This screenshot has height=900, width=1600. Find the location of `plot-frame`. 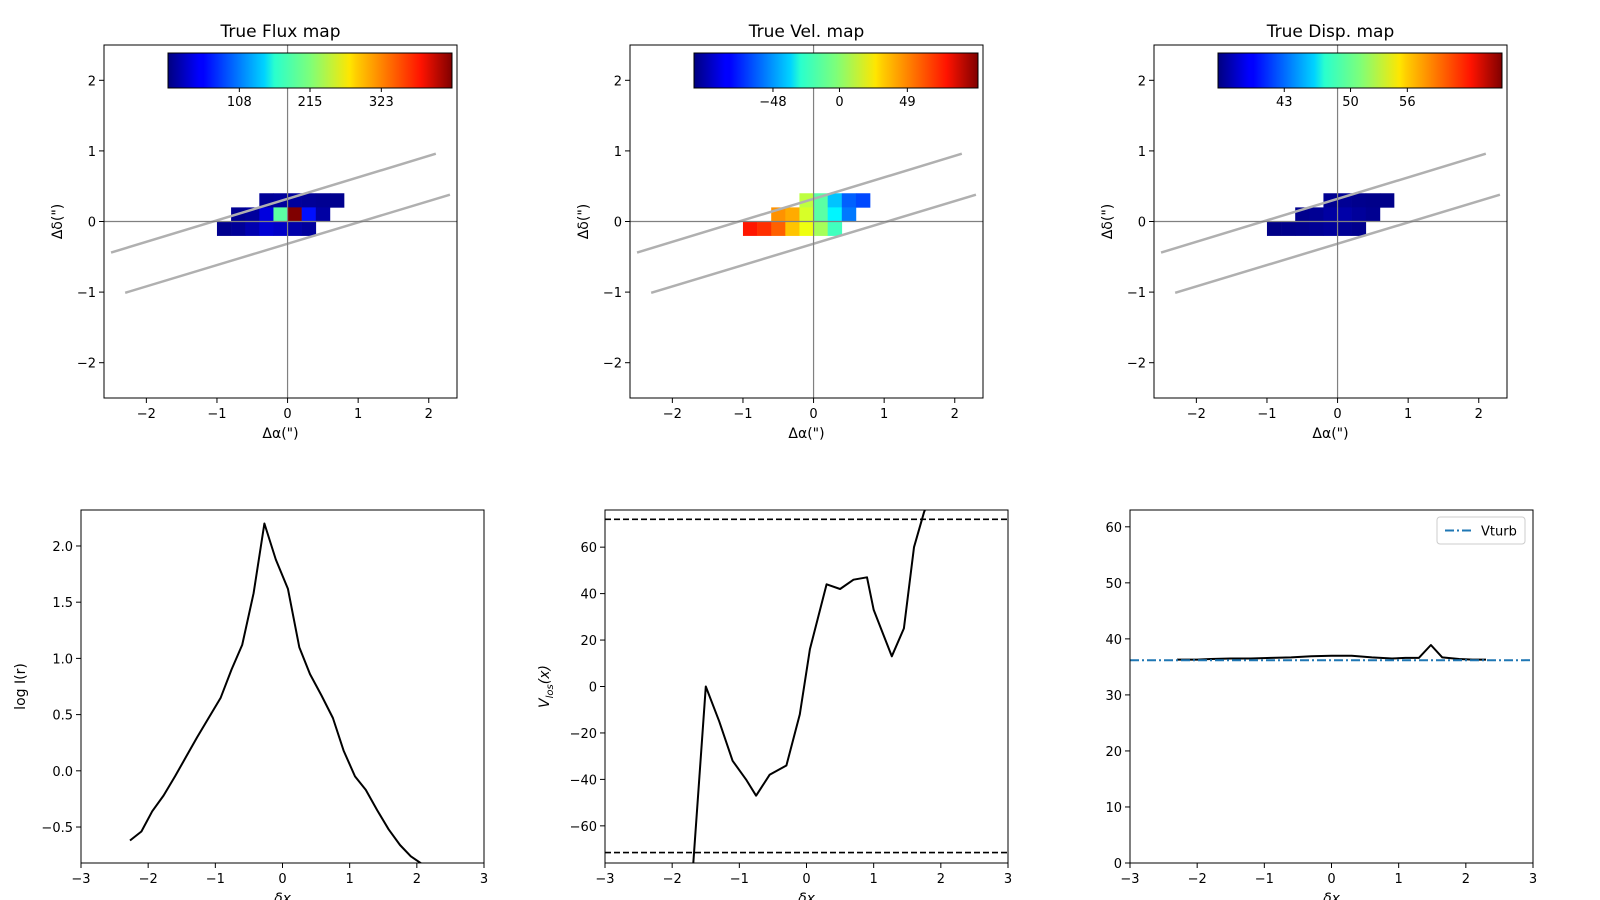

plot-frame is located at coordinates (806, 686).